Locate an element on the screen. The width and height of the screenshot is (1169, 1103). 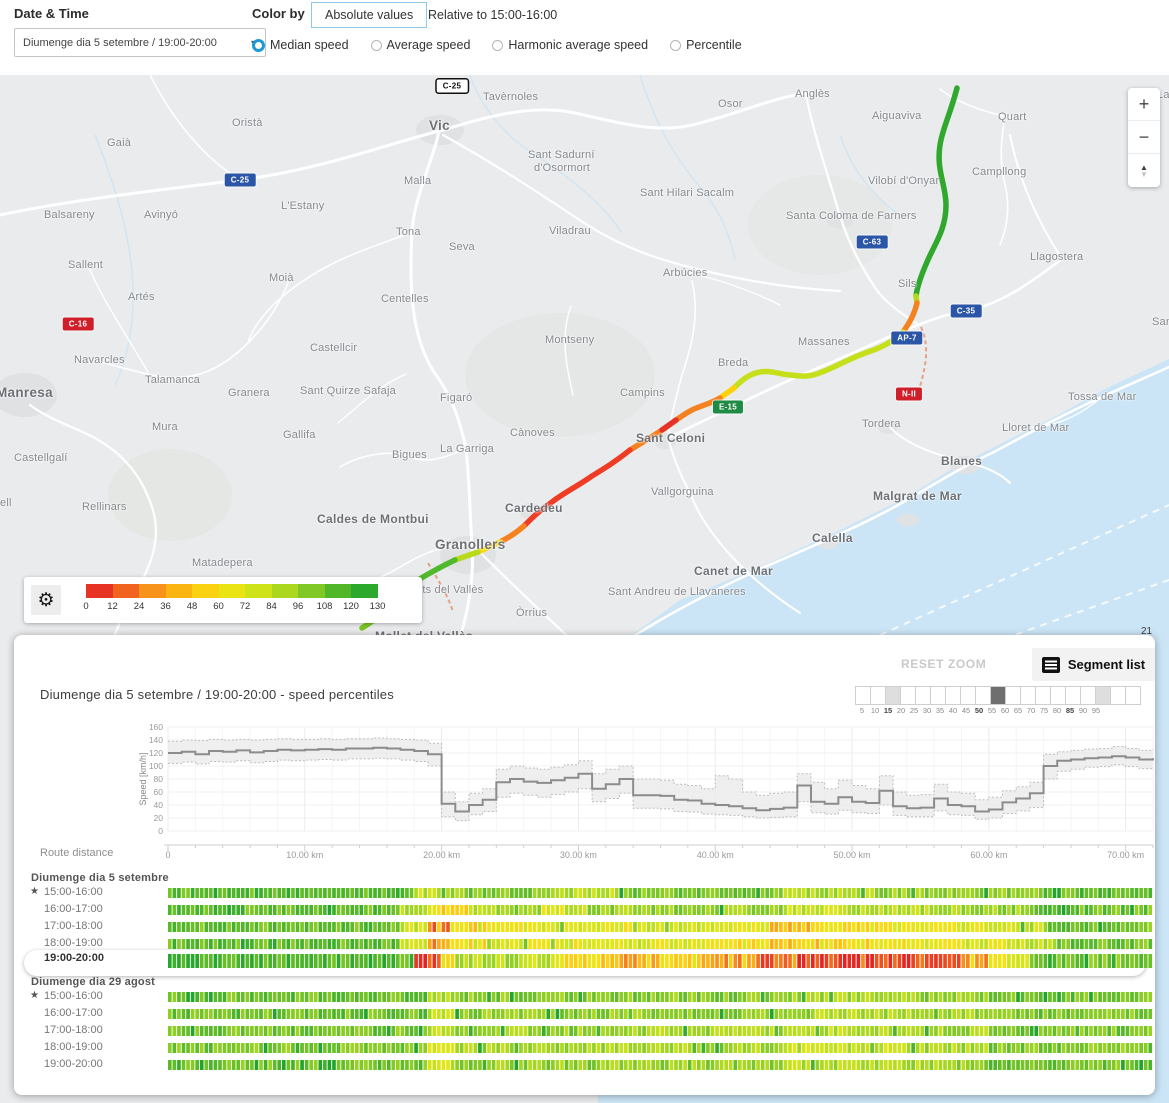
road-shield-e-15: E-15 is located at coordinates (728, 407).